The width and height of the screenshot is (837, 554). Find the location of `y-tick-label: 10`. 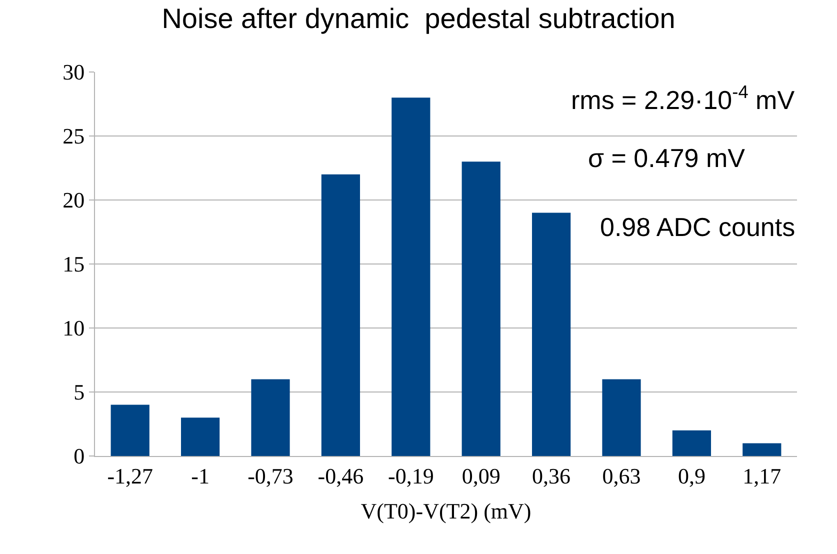

y-tick-label: 10 is located at coordinates (73, 328).